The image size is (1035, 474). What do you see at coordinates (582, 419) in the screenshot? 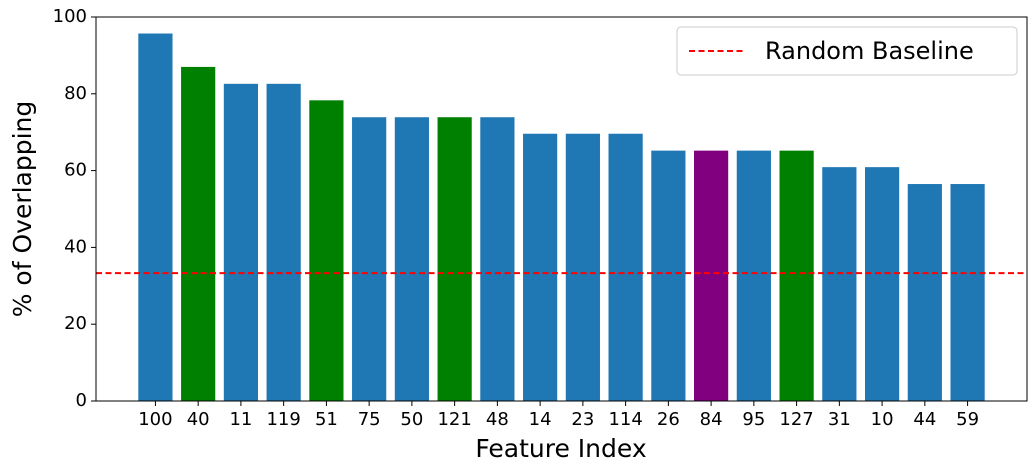
I see `x-tick-label: 23` at bounding box center [582, 419].